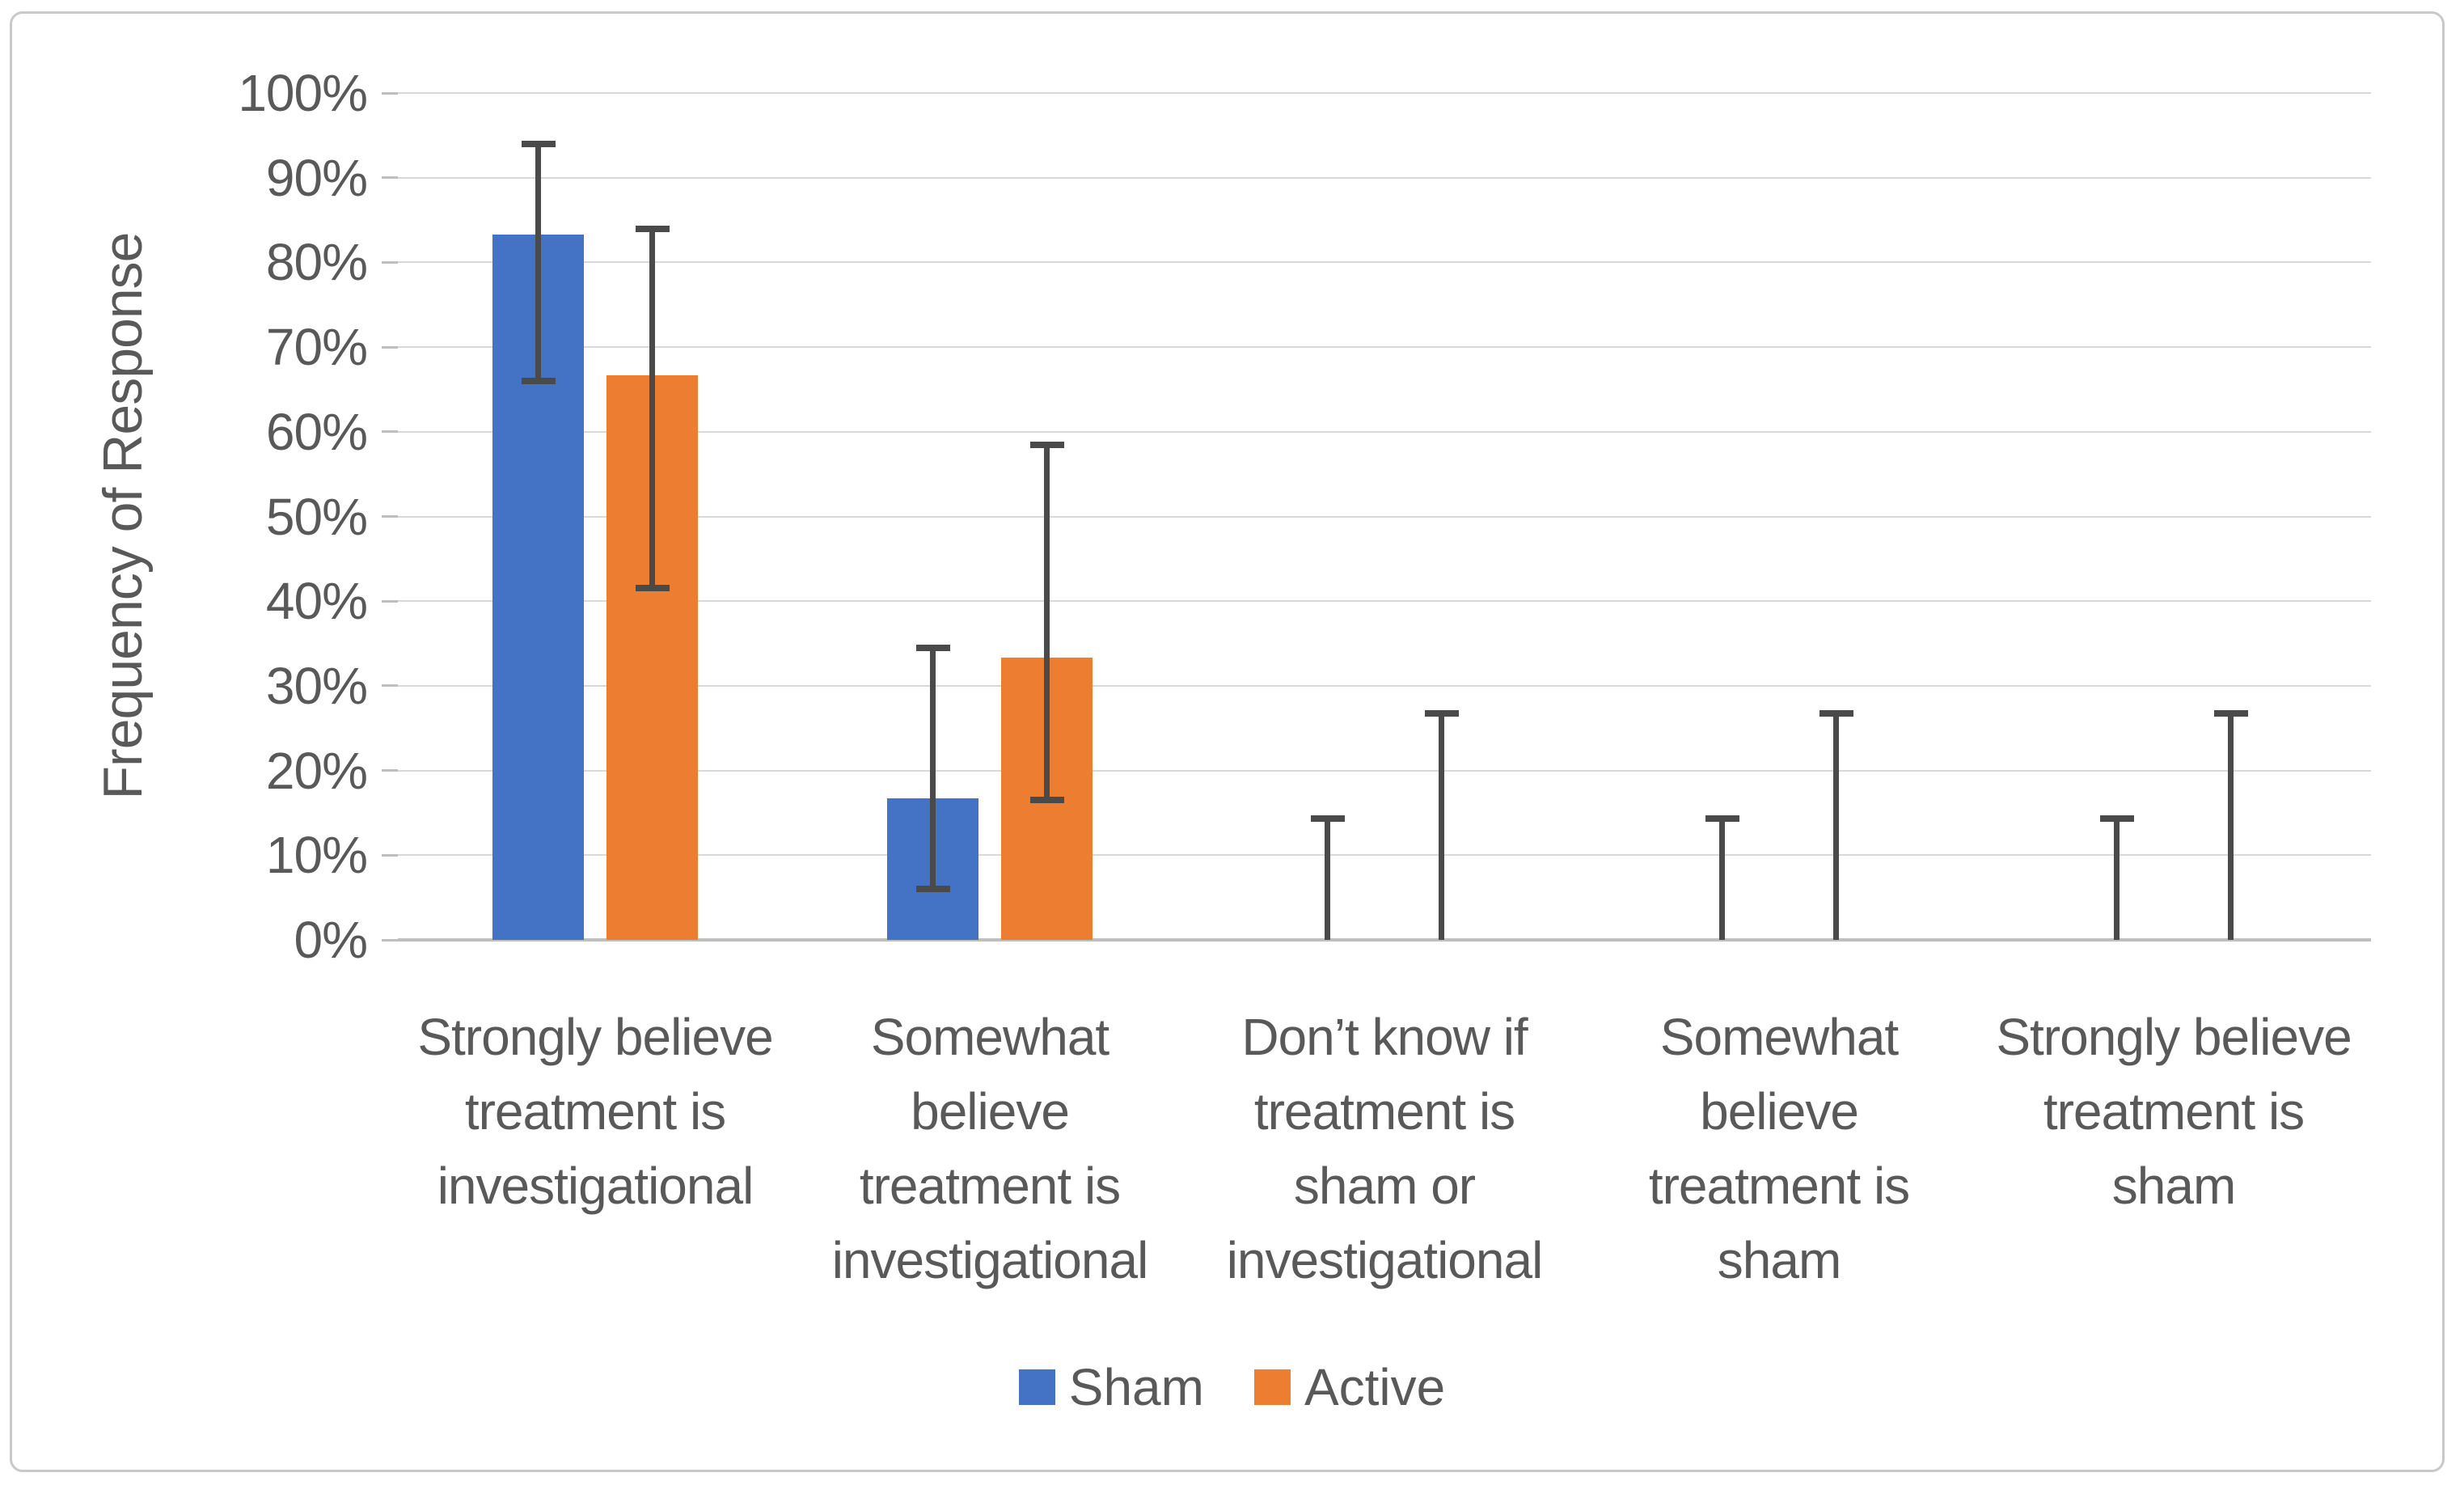  I want to click on y-axis-tick-label: 100%, so click(303, 93).